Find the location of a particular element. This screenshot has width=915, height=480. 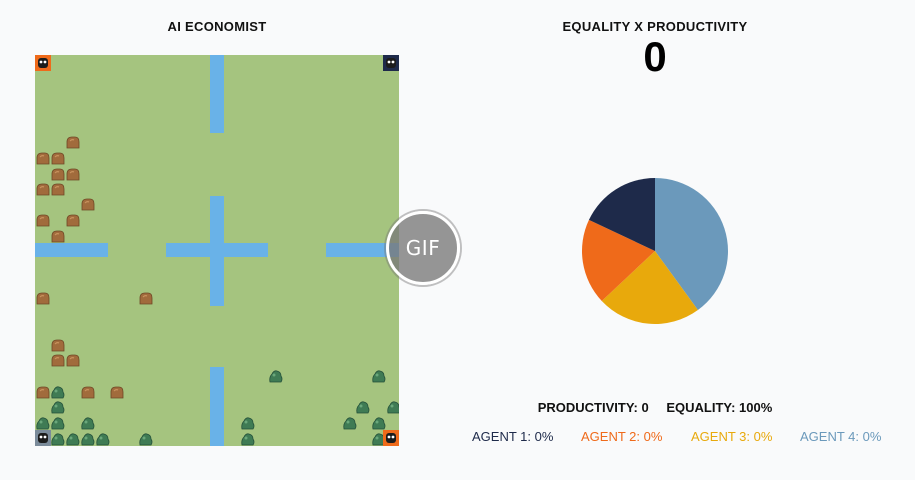

stone-layer is located at coordinates (94, 267).